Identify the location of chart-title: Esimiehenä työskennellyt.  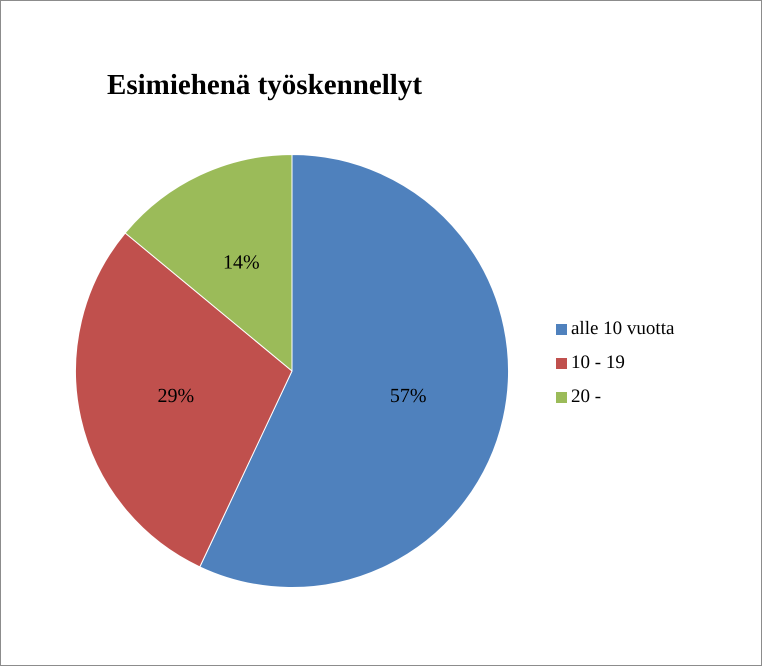
(264, 85).